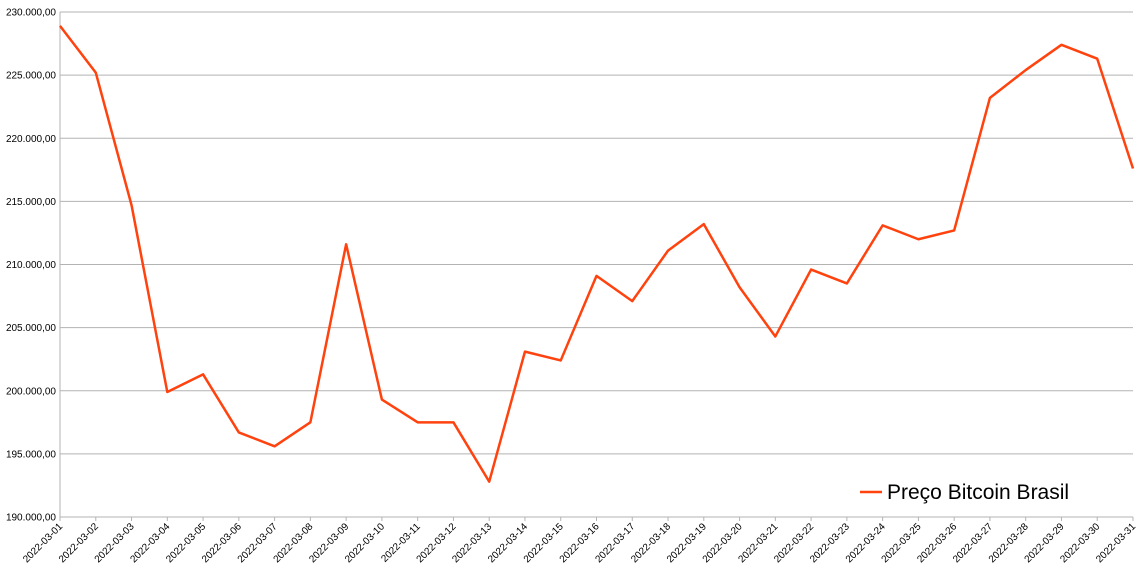 This screenshot has height=580, width=1140. What do you see at coordinates (31, 391) in the screenshot?
I see `y-tick-label: 200.000,00` at bounding box center [31, 391].